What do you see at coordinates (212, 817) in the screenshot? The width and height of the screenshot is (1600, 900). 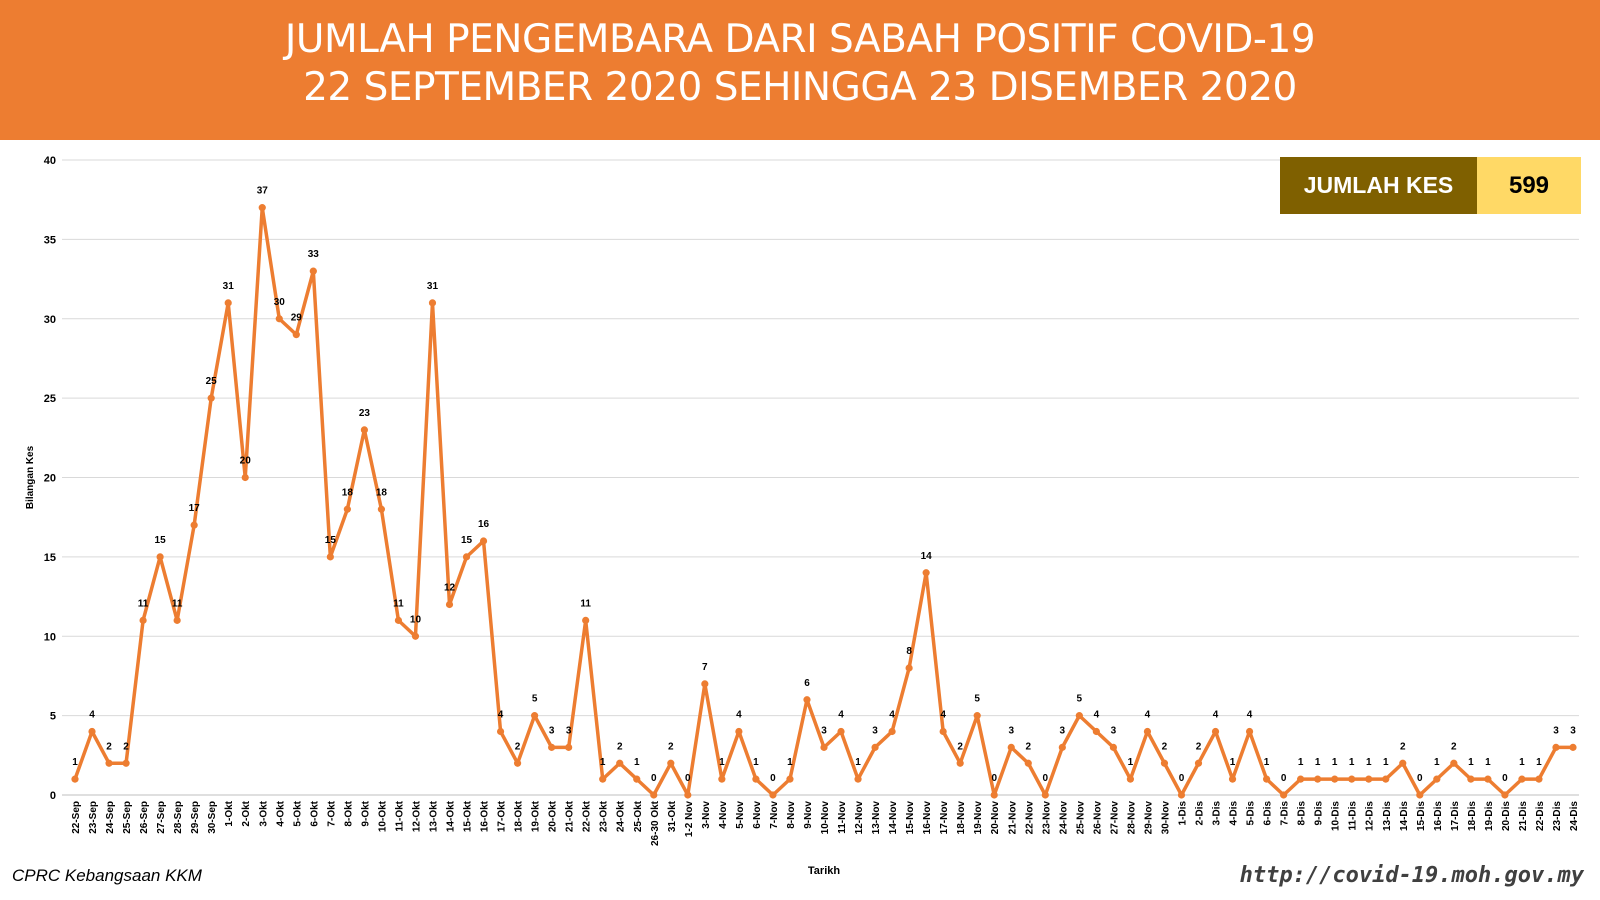 I see `x-tick-label: 30-Sep` at bounding box center [212, 817].